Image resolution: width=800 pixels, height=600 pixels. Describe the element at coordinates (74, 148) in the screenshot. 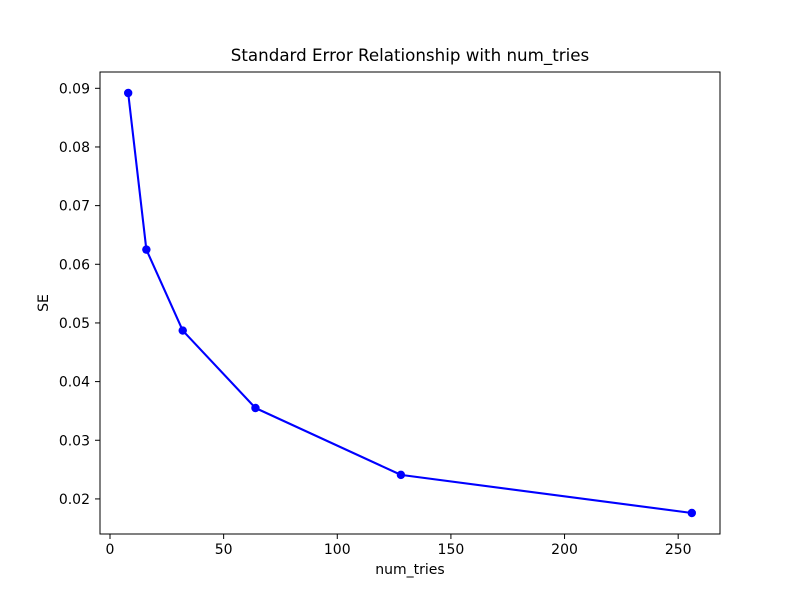

I see `y-tick-label: 0.08` at that location.